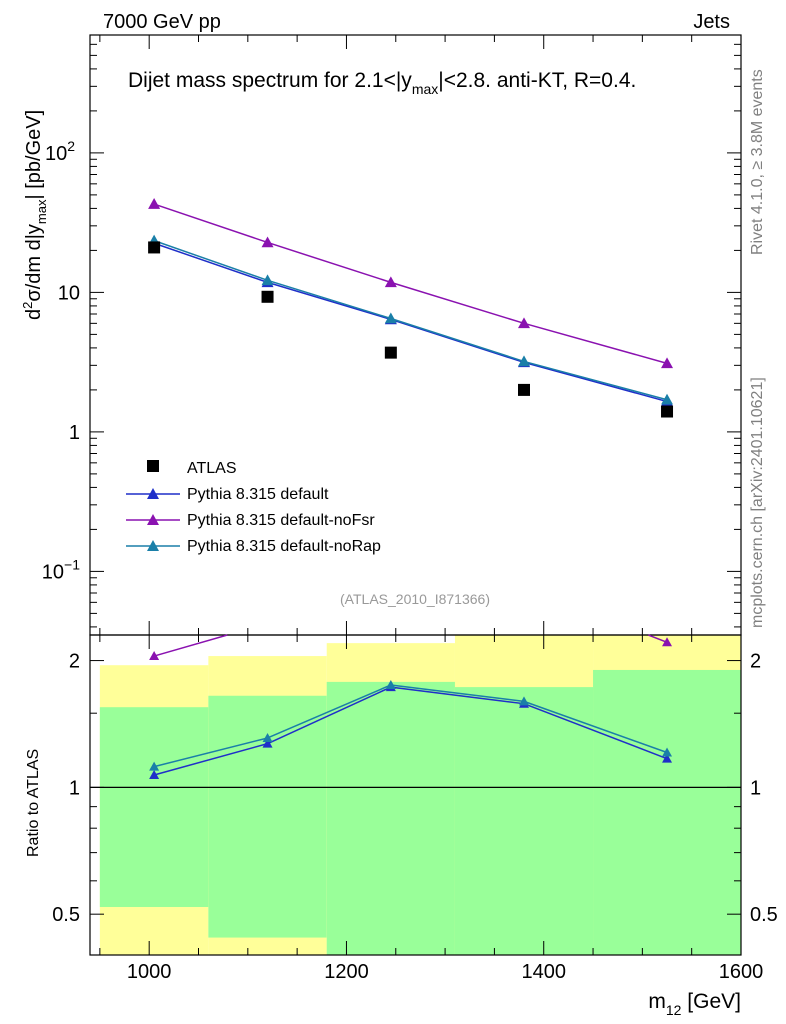 This screenshot has height=1024, width=786. I want to click on ratio-tick-label-left: 0.5, so click(66, 915).